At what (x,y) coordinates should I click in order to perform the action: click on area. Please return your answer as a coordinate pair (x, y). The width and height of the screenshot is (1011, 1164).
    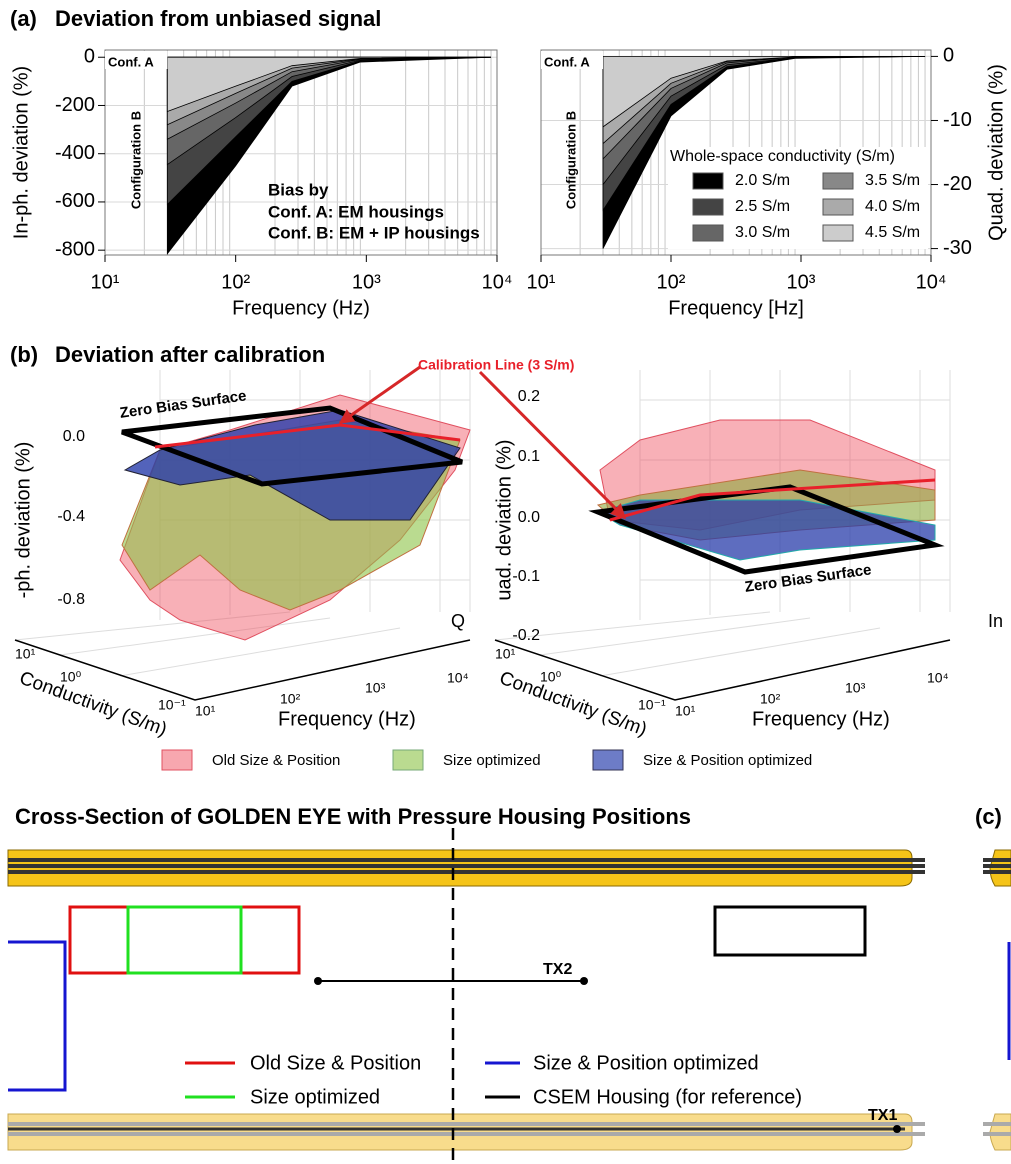
    Looking at the image, I should click on (329, 84).